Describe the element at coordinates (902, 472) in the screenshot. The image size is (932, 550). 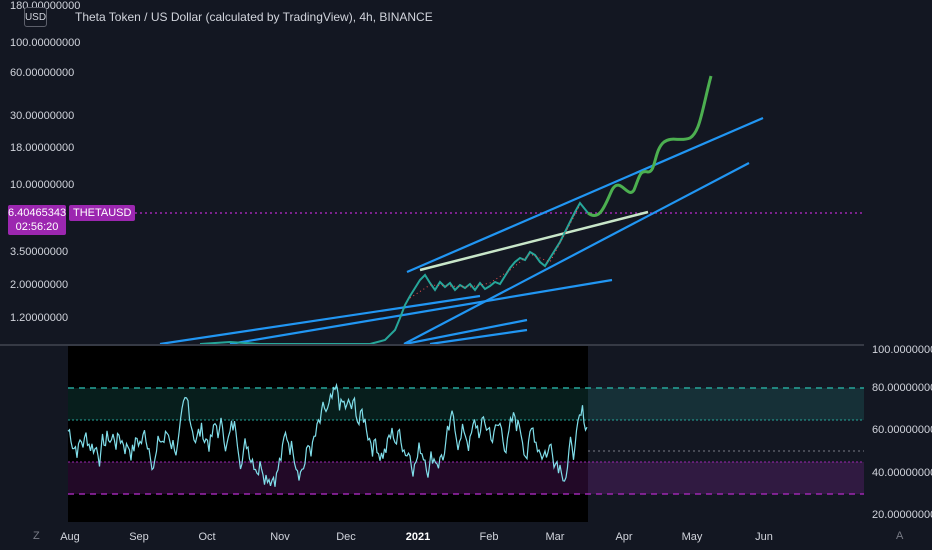
I see `rsi-tick-label: 40.00000000` at that location.